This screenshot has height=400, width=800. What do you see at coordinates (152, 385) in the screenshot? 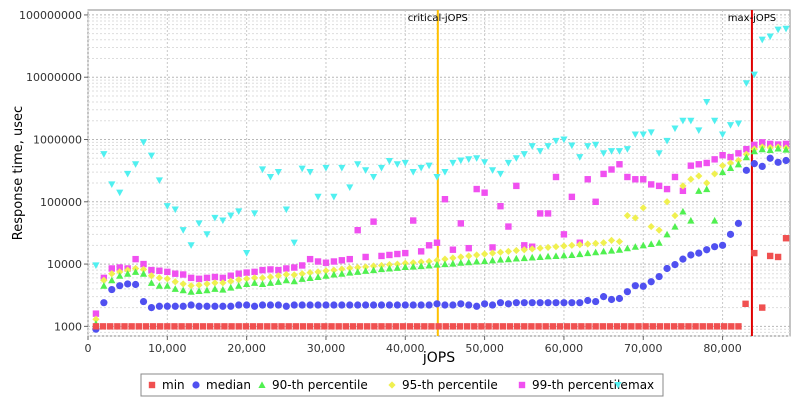
I see `legend-swatch` at bounding box center [152, 385].